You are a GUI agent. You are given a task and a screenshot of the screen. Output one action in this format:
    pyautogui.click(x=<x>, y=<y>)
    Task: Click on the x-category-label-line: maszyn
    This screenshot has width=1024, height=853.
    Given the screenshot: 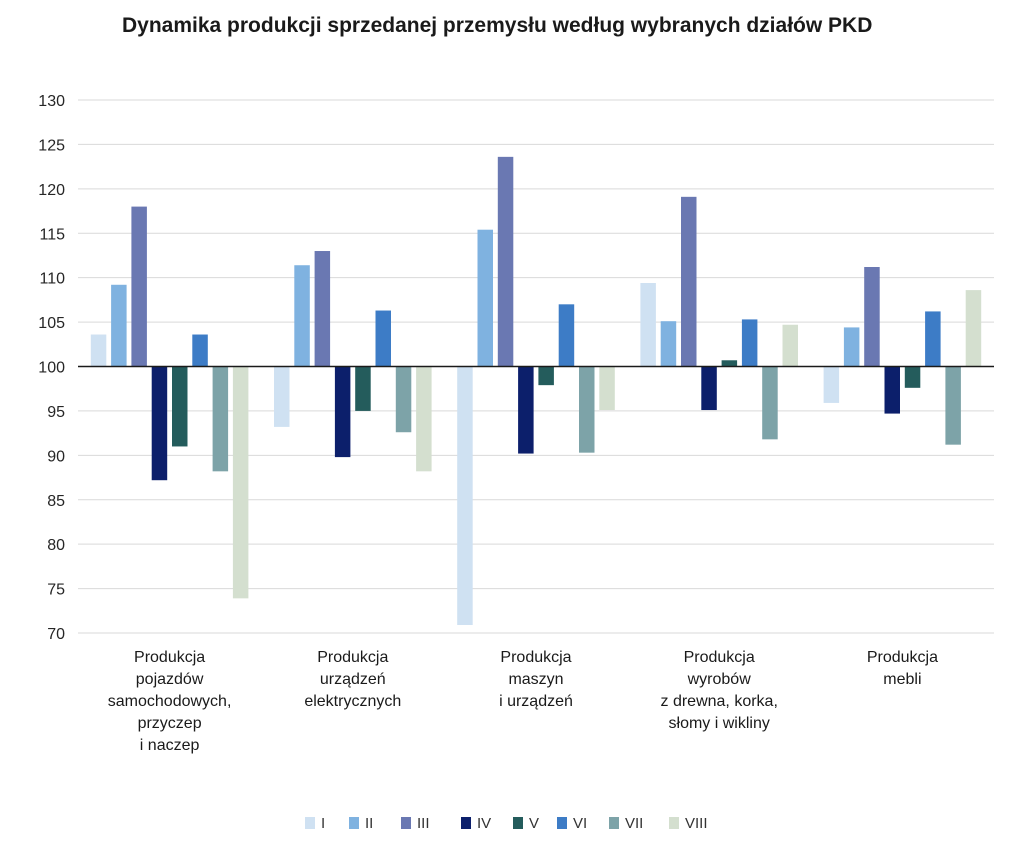 What is the action you would take?
    pyautogui.click(x=535, y=679)
    